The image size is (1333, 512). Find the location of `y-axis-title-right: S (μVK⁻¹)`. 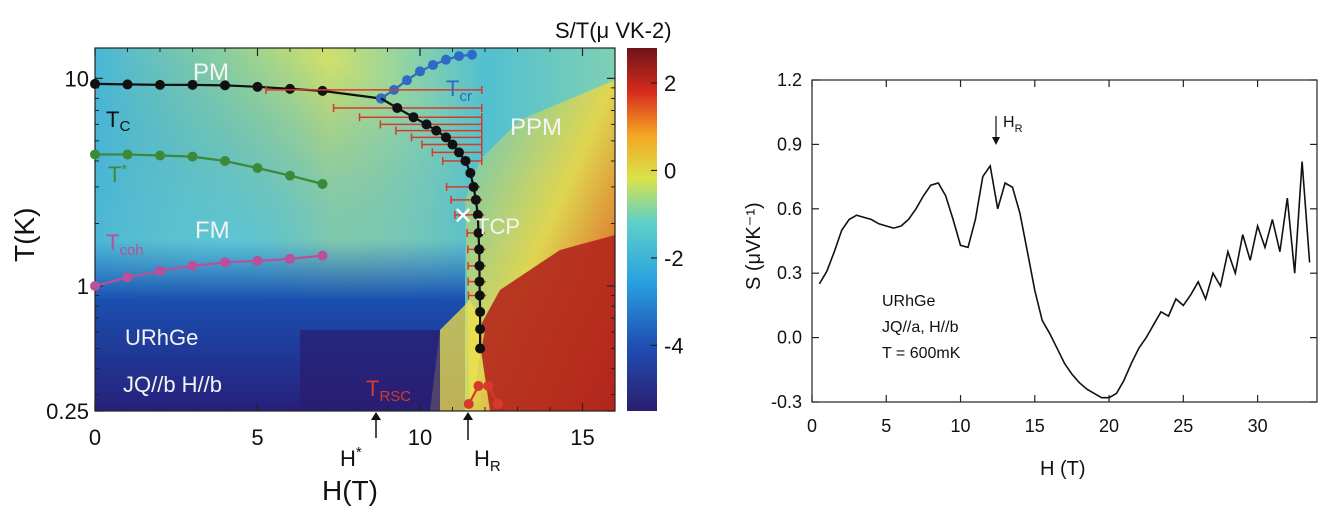

y-axis-title-right: S (μVK⁻¹) is located at coordinates (754, 246).